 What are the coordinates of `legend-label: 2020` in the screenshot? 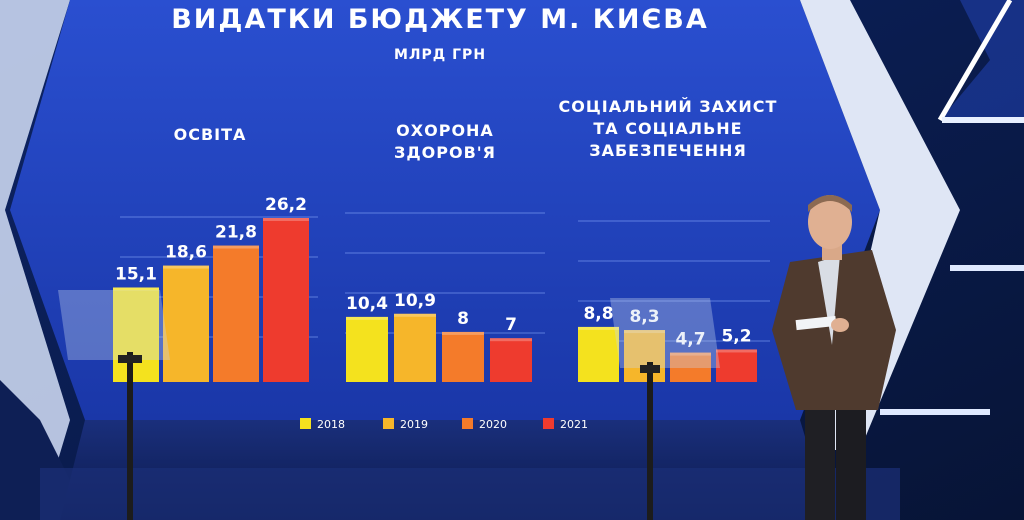 It's located at (493, 424).